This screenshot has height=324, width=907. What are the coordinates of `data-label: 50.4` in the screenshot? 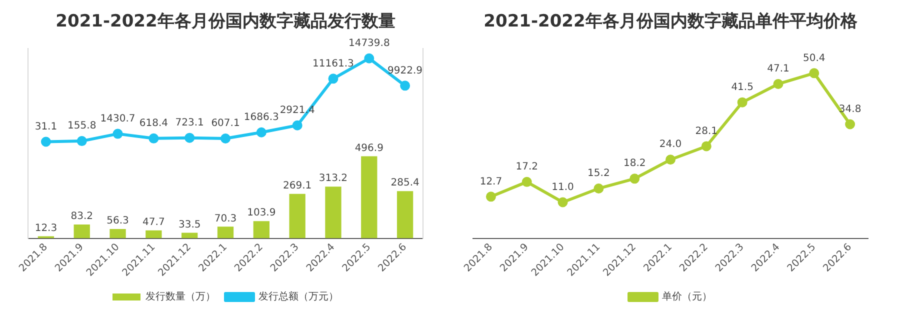 It's located at (814, 58).